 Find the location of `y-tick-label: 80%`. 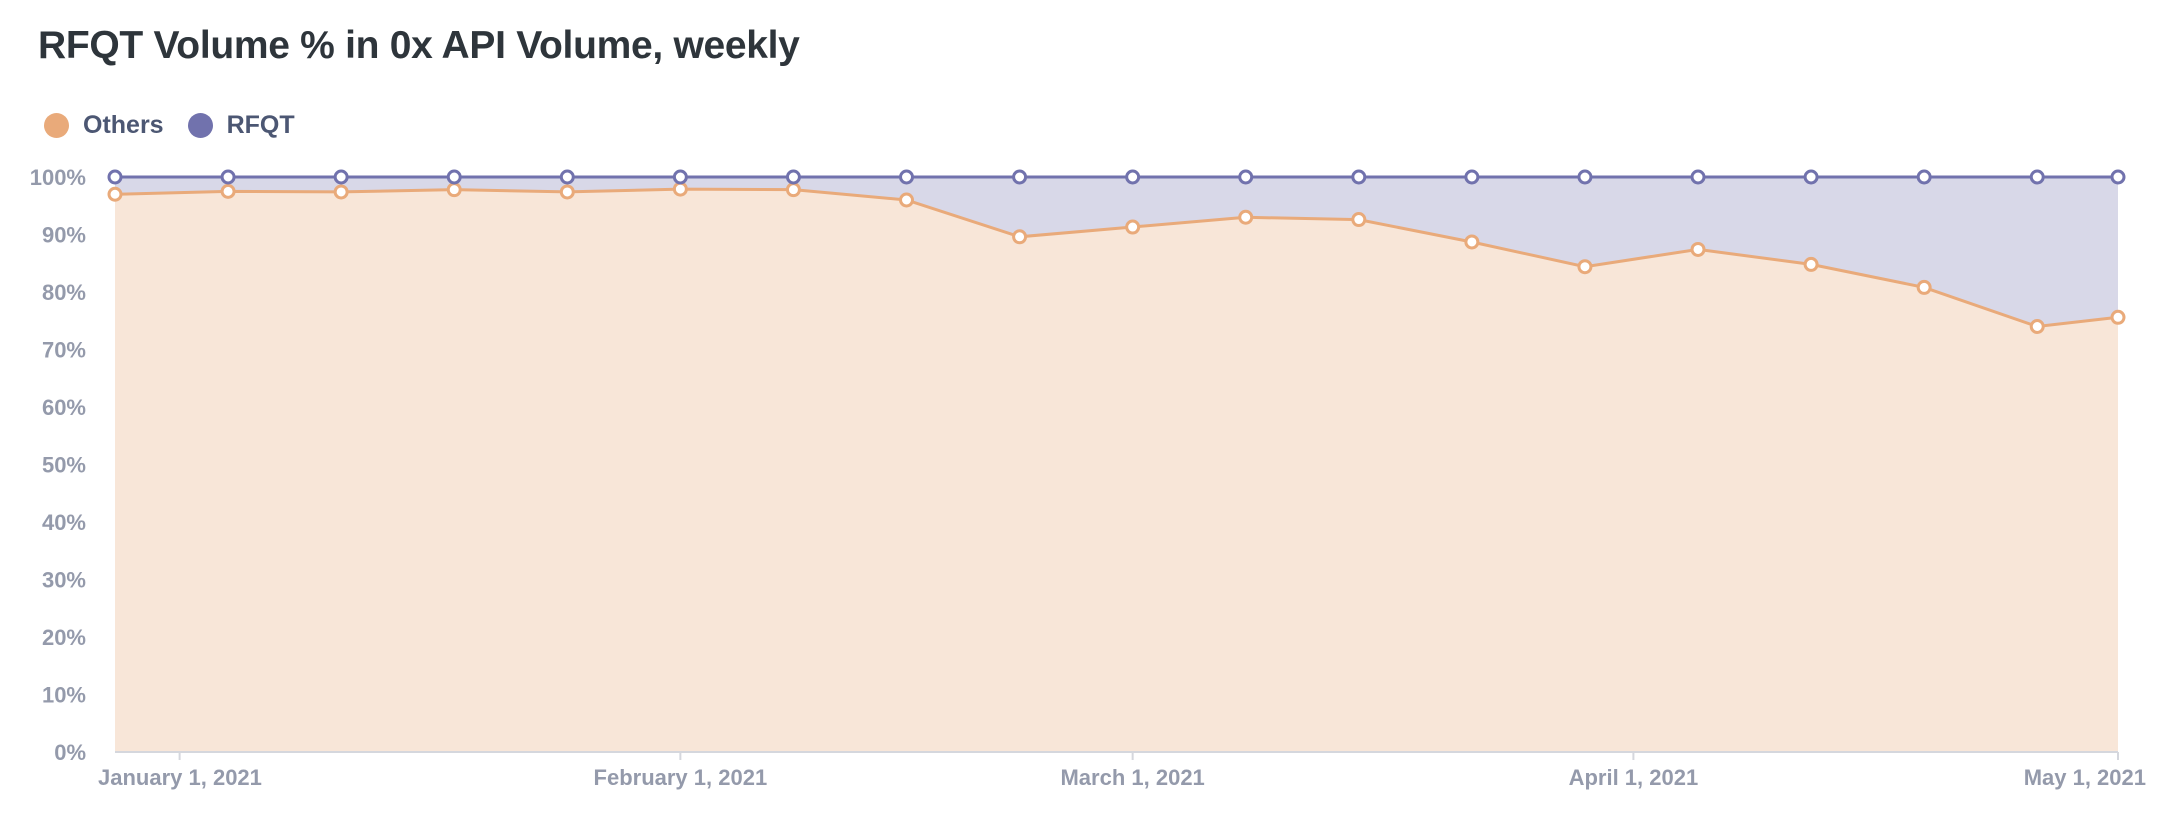

y-tick-label: 80% is located at coordinates (64, 292).